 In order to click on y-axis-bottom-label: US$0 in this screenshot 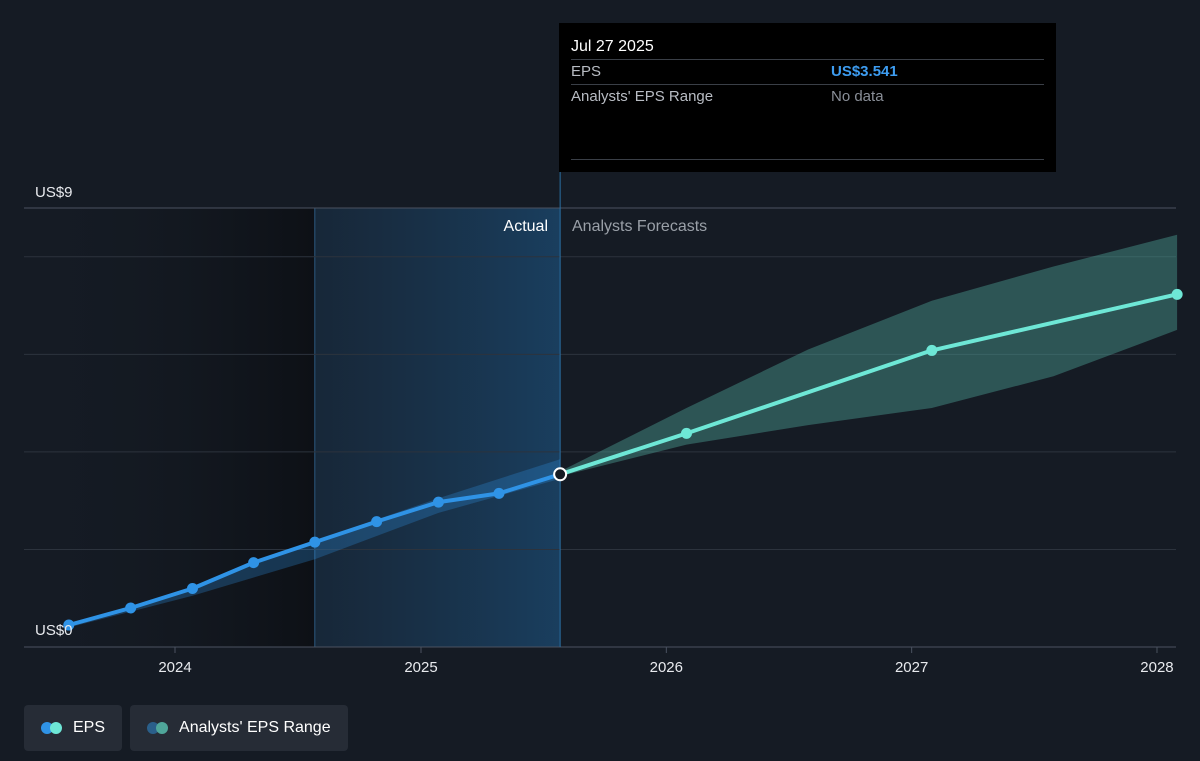, I will do `click(54, 630)`.